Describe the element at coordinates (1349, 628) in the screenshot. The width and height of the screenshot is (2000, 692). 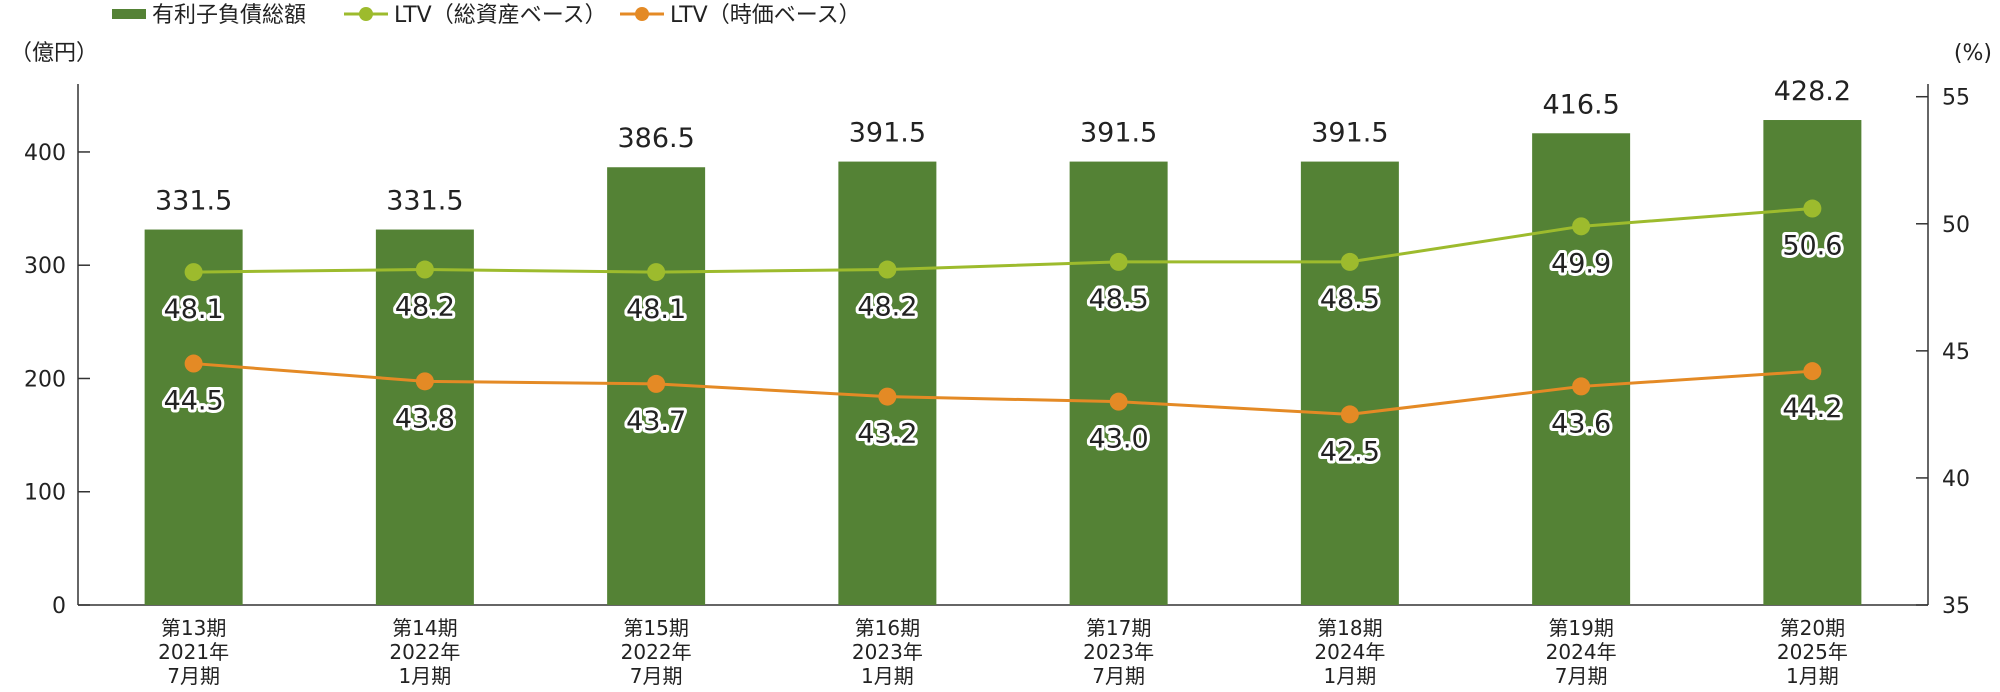
I see `category-label: 第18期` at that location.